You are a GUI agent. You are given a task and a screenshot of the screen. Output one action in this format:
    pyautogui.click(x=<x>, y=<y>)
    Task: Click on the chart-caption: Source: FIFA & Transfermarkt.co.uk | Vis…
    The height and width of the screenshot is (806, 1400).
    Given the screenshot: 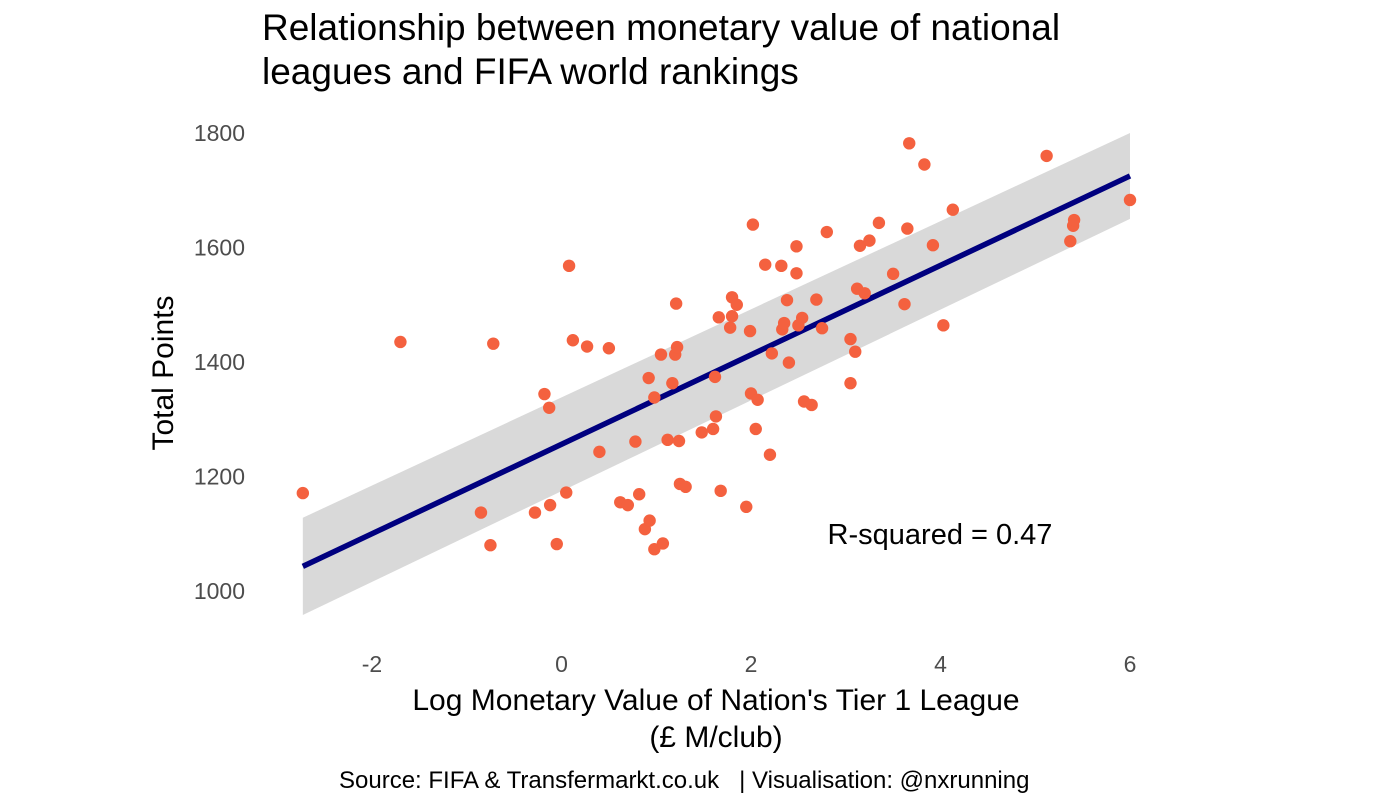 What is the action you would take?
    pyautogui.click(x=684, y=780)
    